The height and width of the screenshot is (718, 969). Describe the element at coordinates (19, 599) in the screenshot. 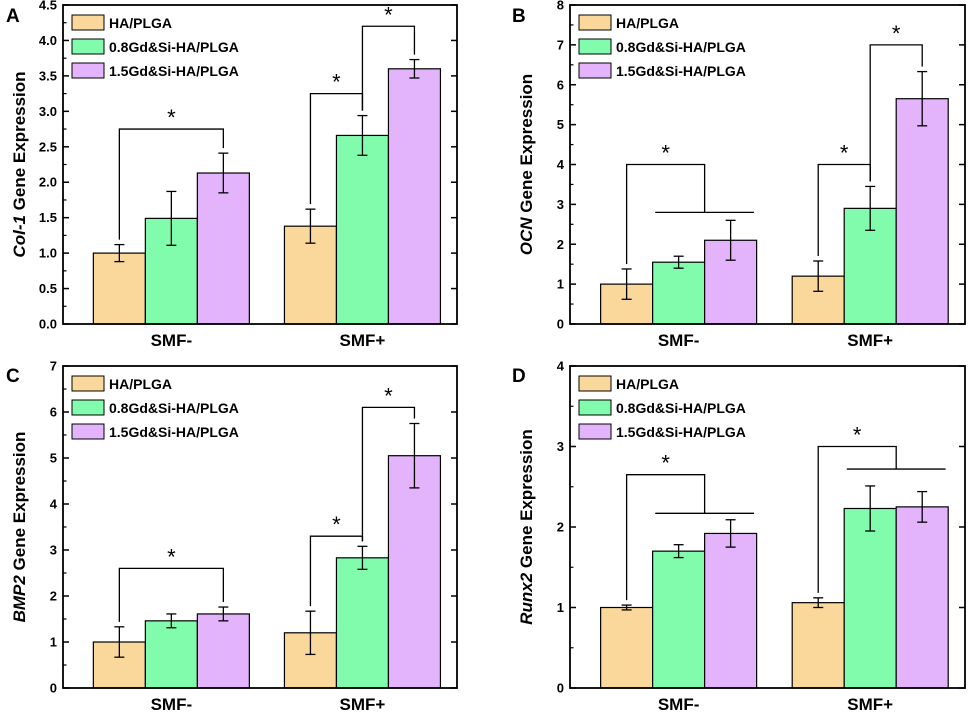

I see `y-axis-label-gene: BMP2` at that location.